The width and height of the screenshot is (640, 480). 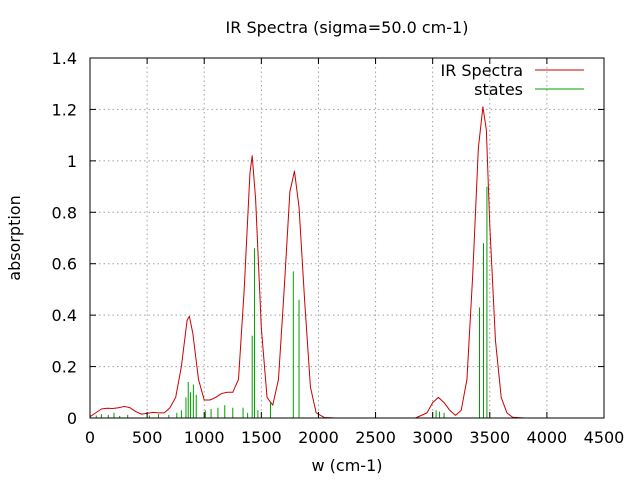 What do you see at coordinates (64, 212) in the screenshot?
I see `y-tick-label: 0.8` at bounding box center [64, 212].